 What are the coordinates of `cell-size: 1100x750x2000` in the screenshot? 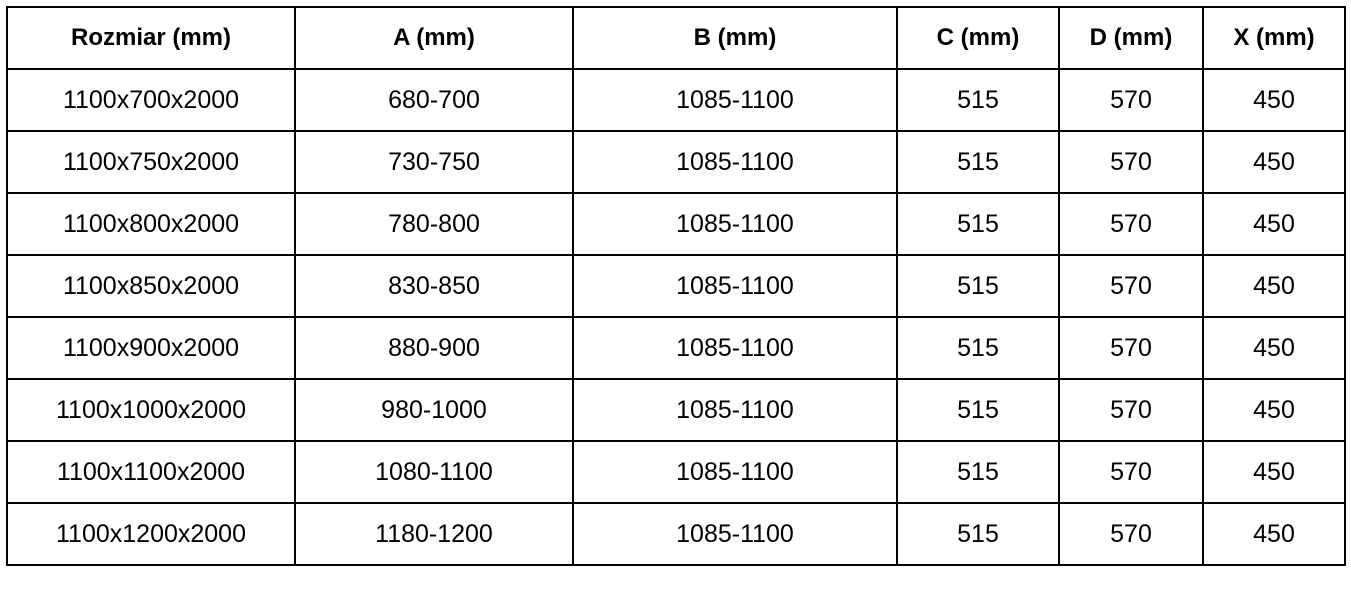 It's located at (151, 162).